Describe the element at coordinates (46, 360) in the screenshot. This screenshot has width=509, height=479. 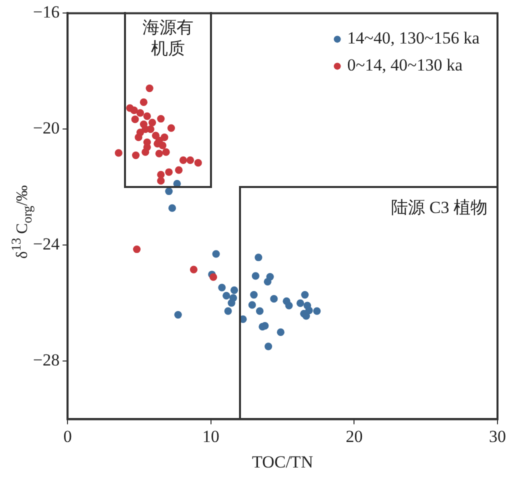
I see `y-tick-label: −28` at that location.